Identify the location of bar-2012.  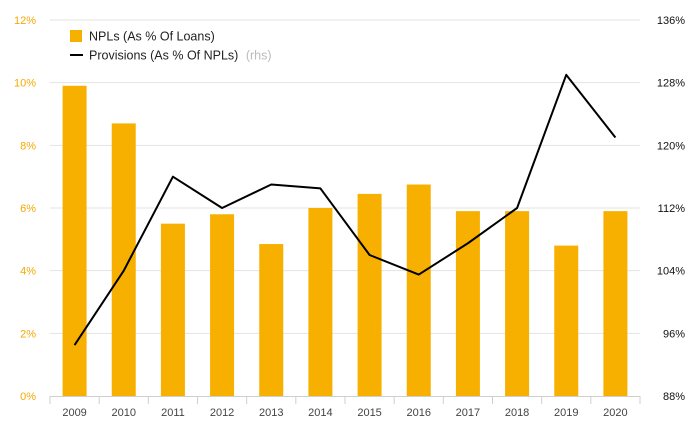
(222, 305).